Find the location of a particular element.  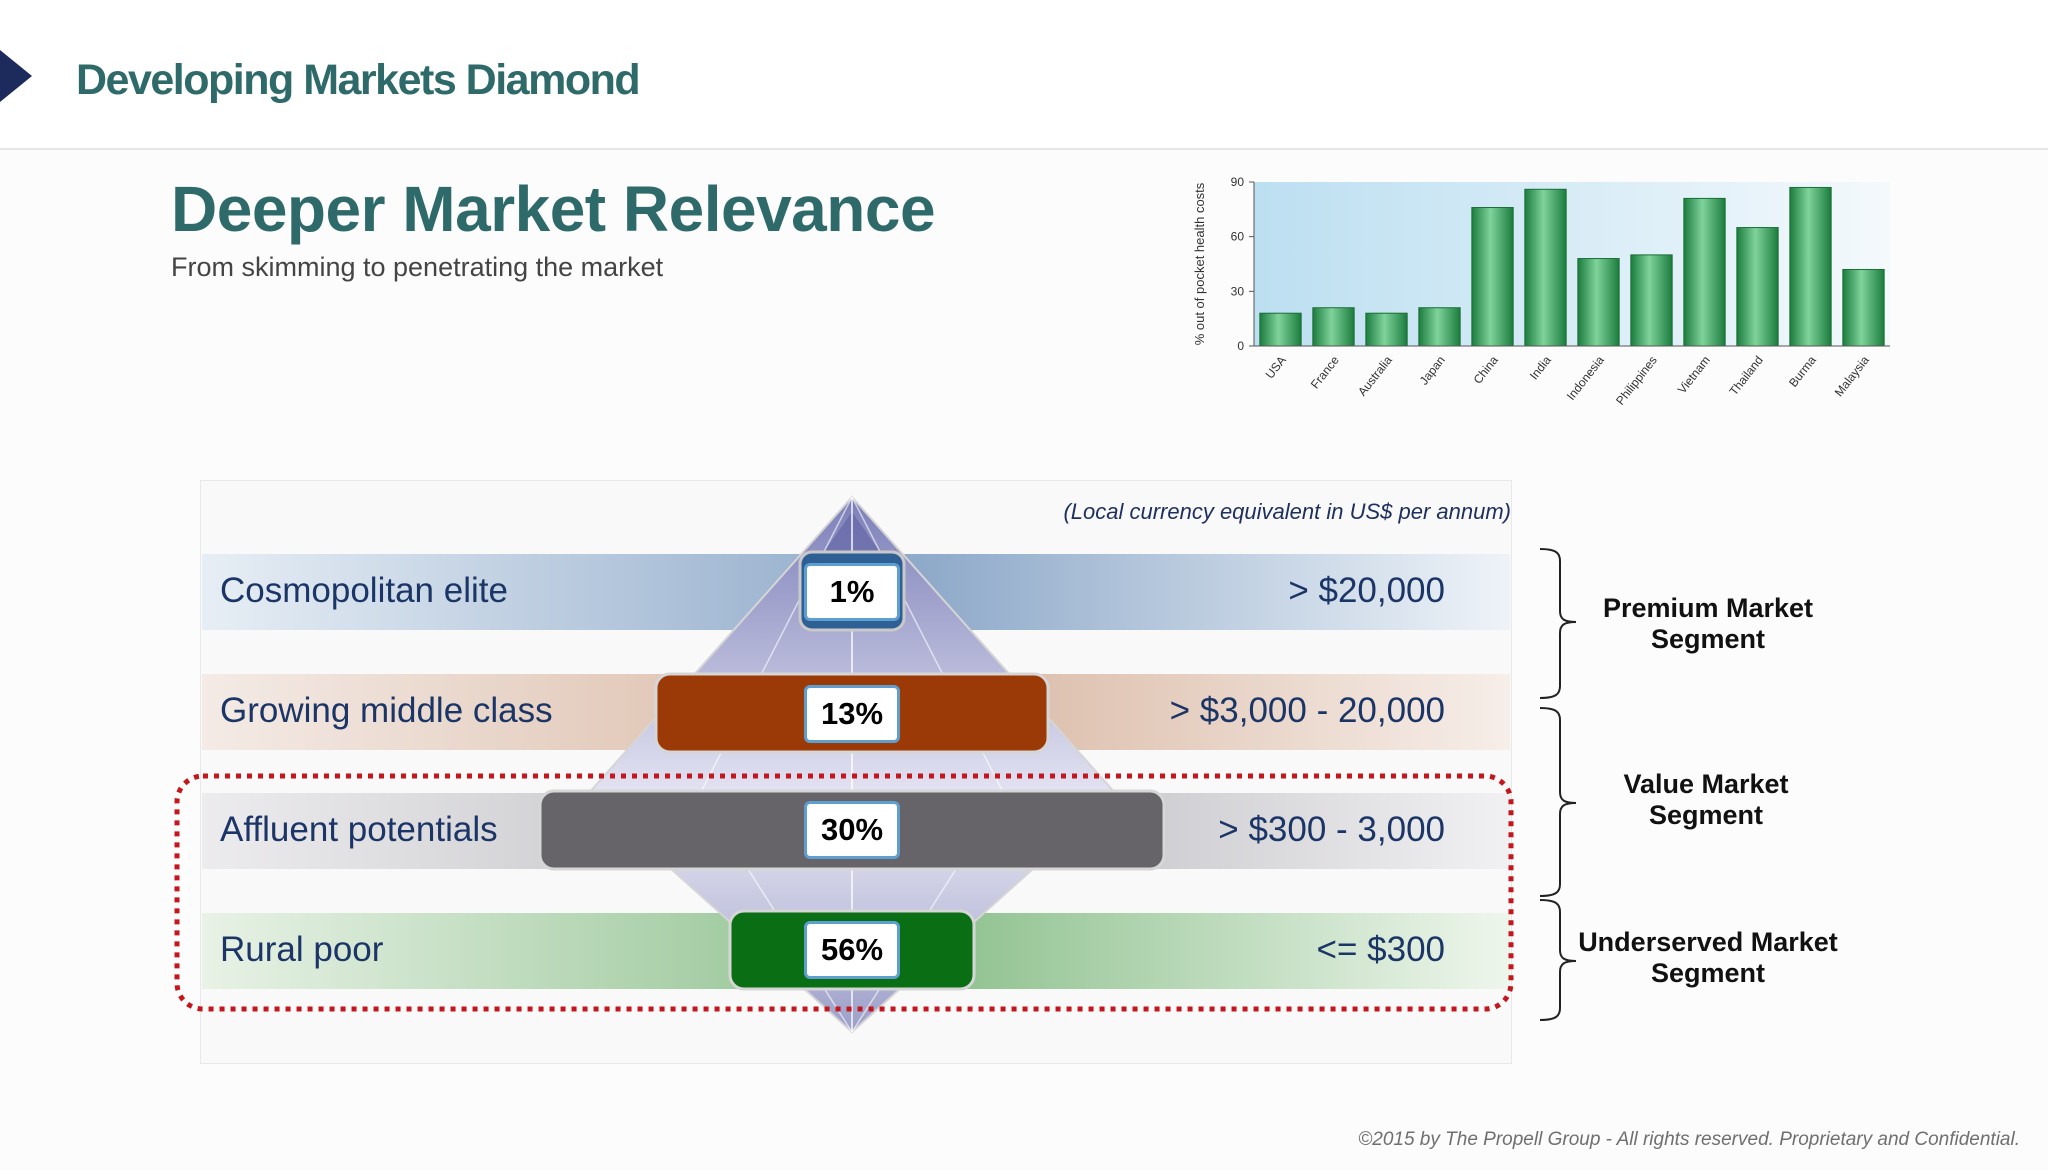

bar-philippines is located at coordinates (1651, 300).